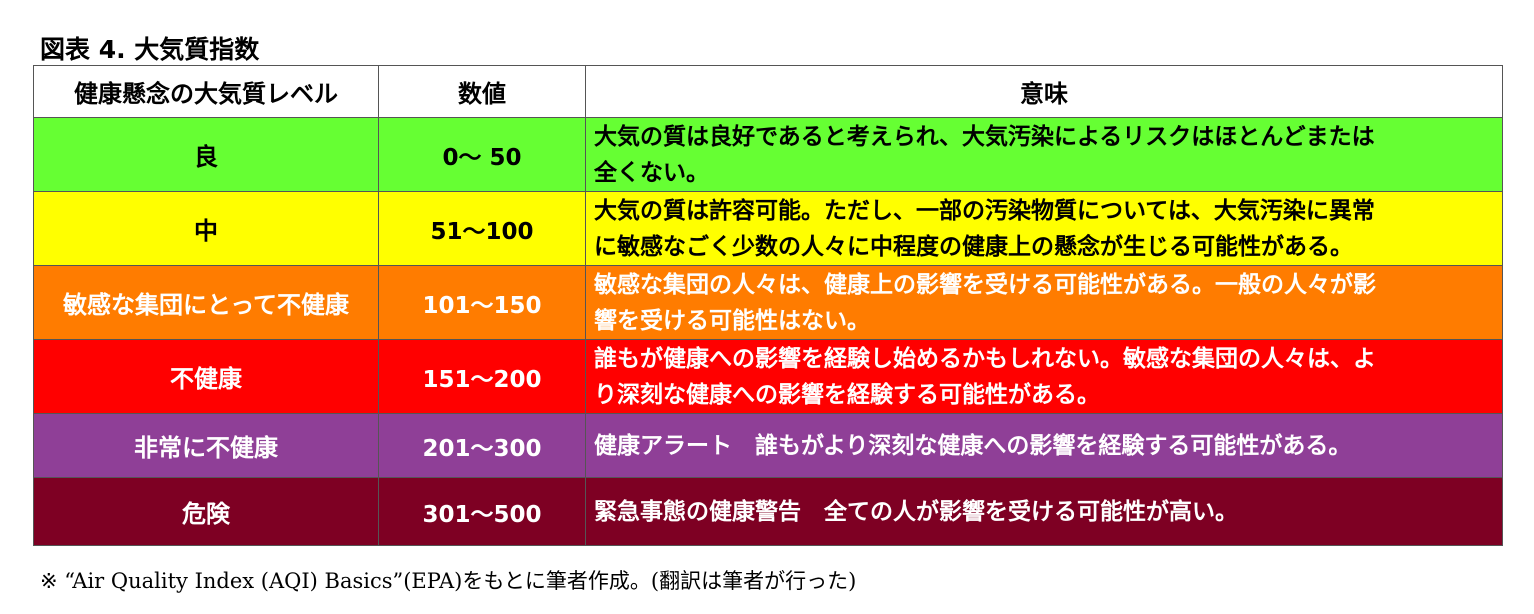  Describe the element at coordinates (482, 228) in the screenshot. I see `range-cell: 51～100` at that location.